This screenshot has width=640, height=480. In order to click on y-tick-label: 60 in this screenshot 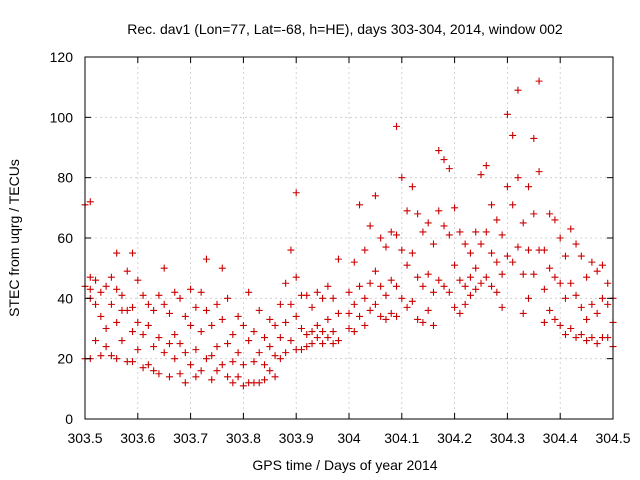, I will do `click(65, 238)`.